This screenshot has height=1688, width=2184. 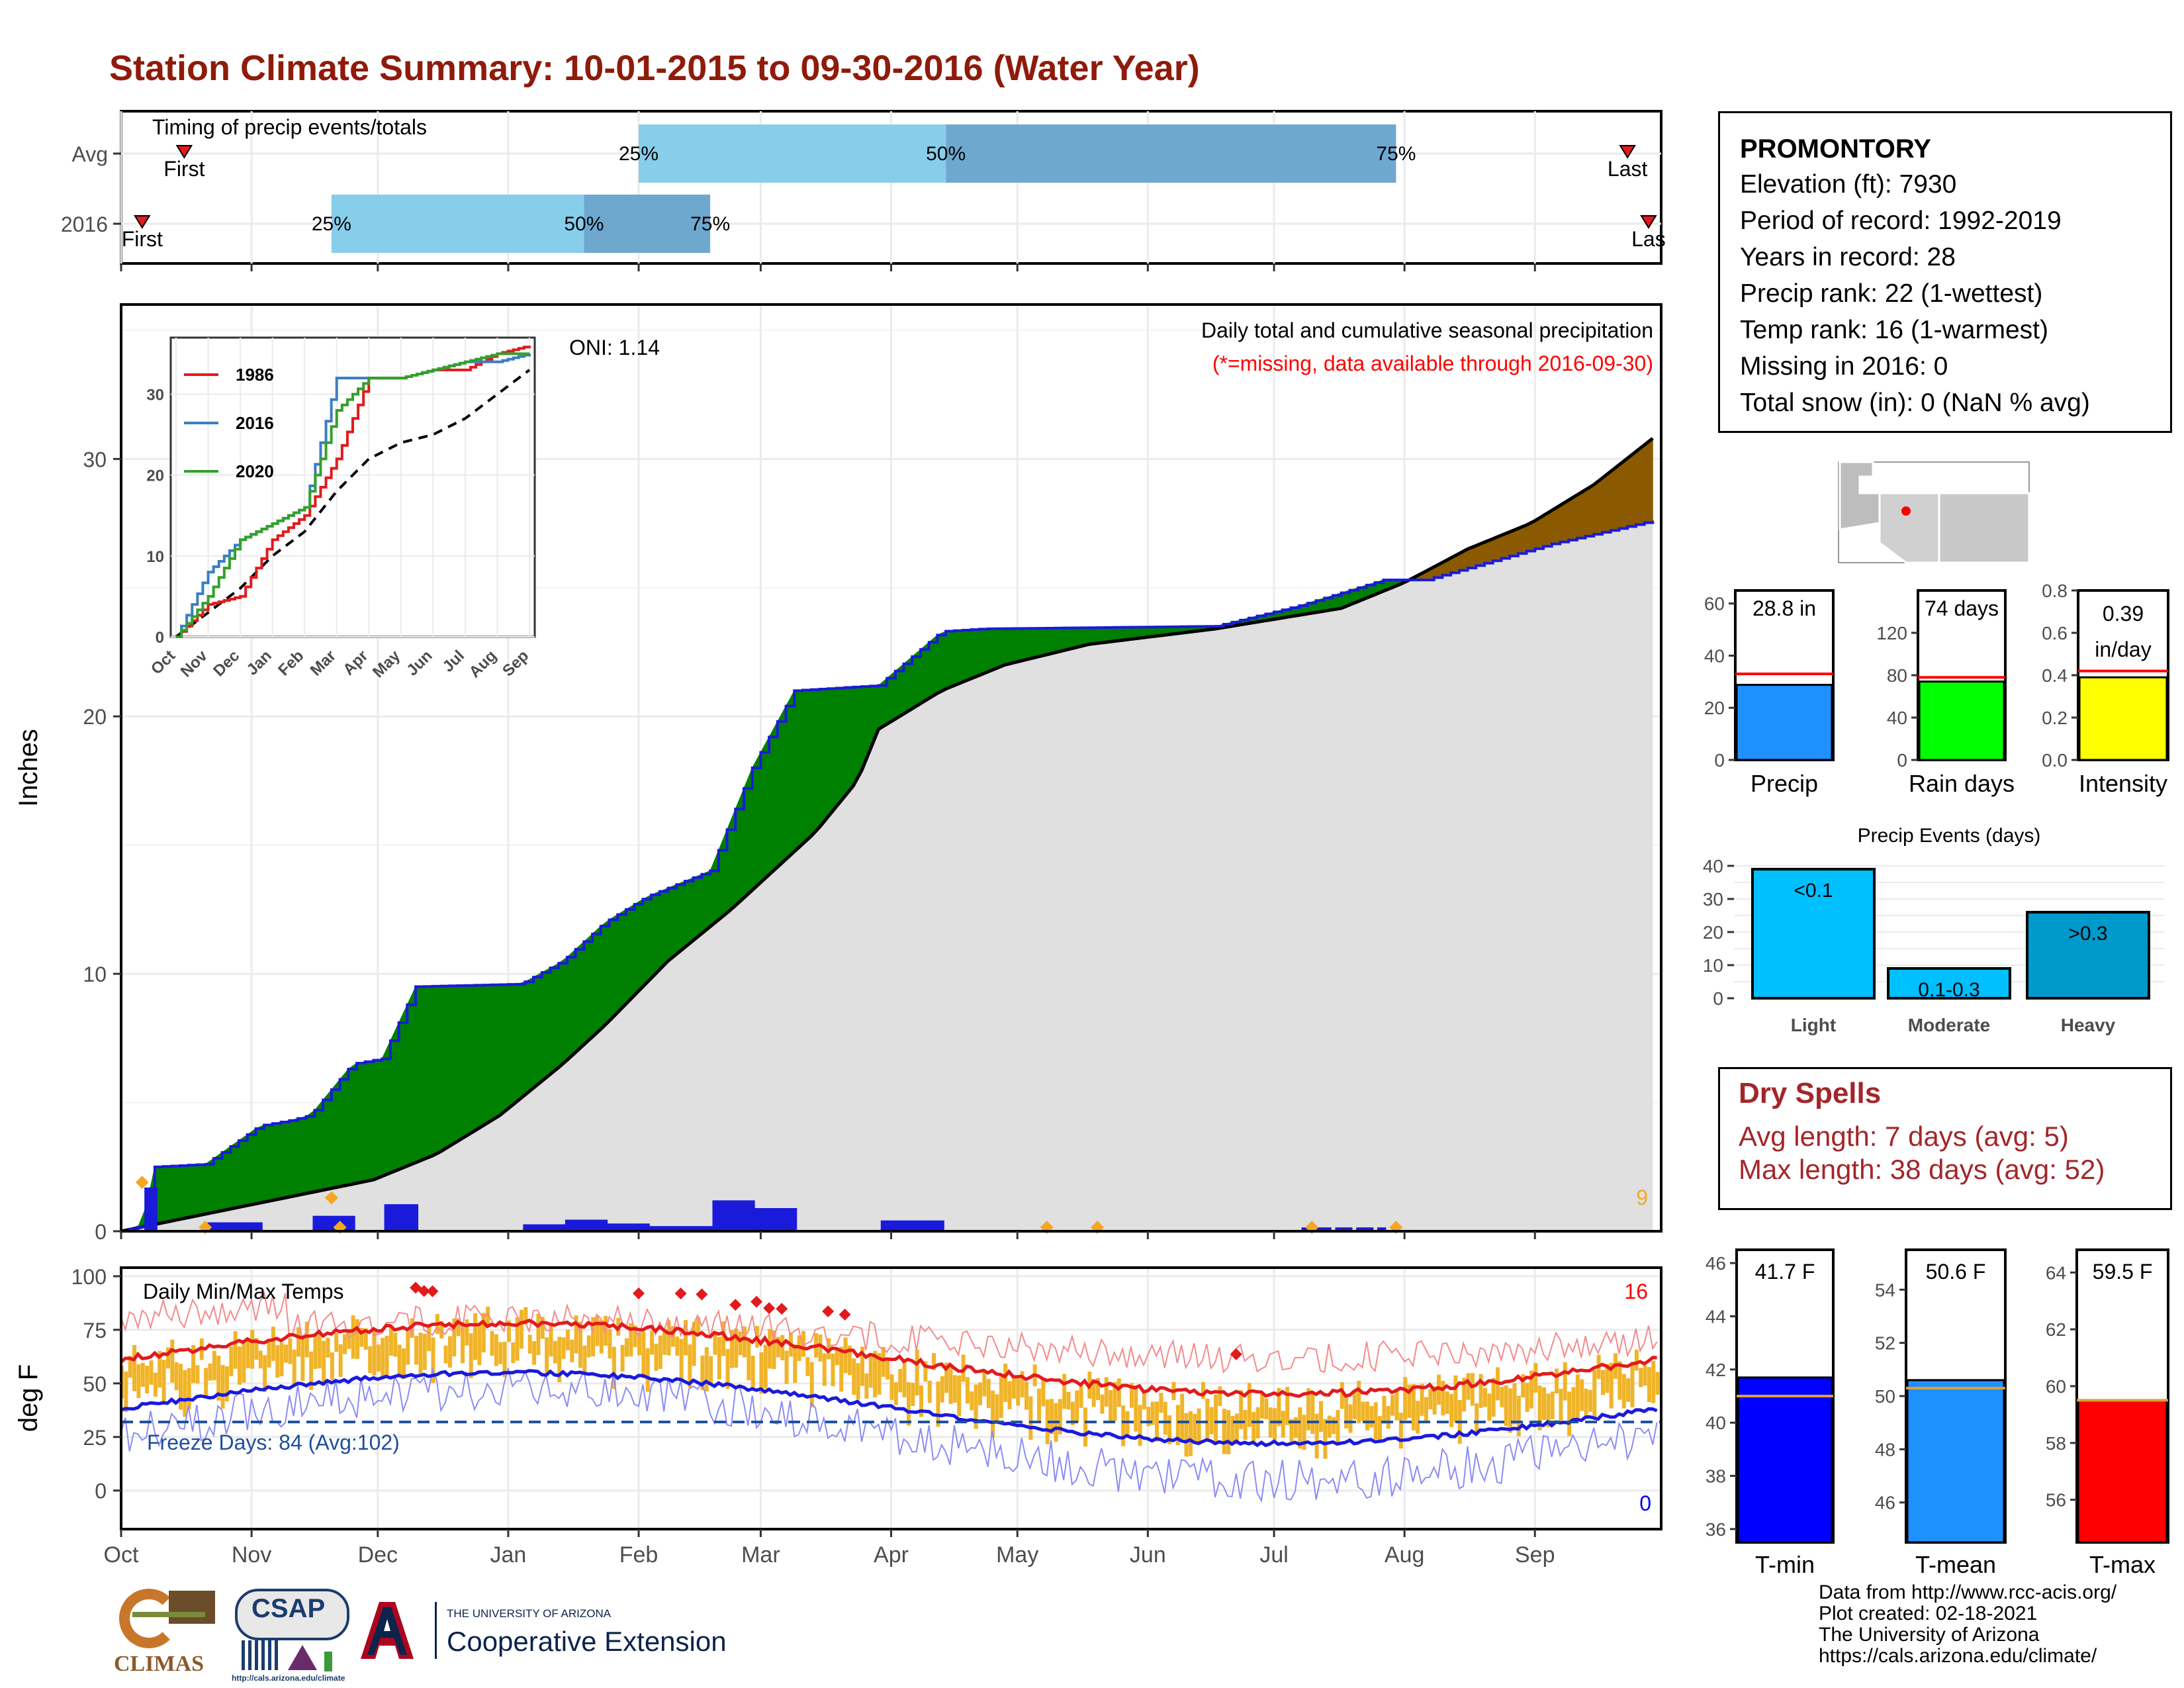 I want to click on credit-line: The University of Arizona, so click(x=1929, y=1635).